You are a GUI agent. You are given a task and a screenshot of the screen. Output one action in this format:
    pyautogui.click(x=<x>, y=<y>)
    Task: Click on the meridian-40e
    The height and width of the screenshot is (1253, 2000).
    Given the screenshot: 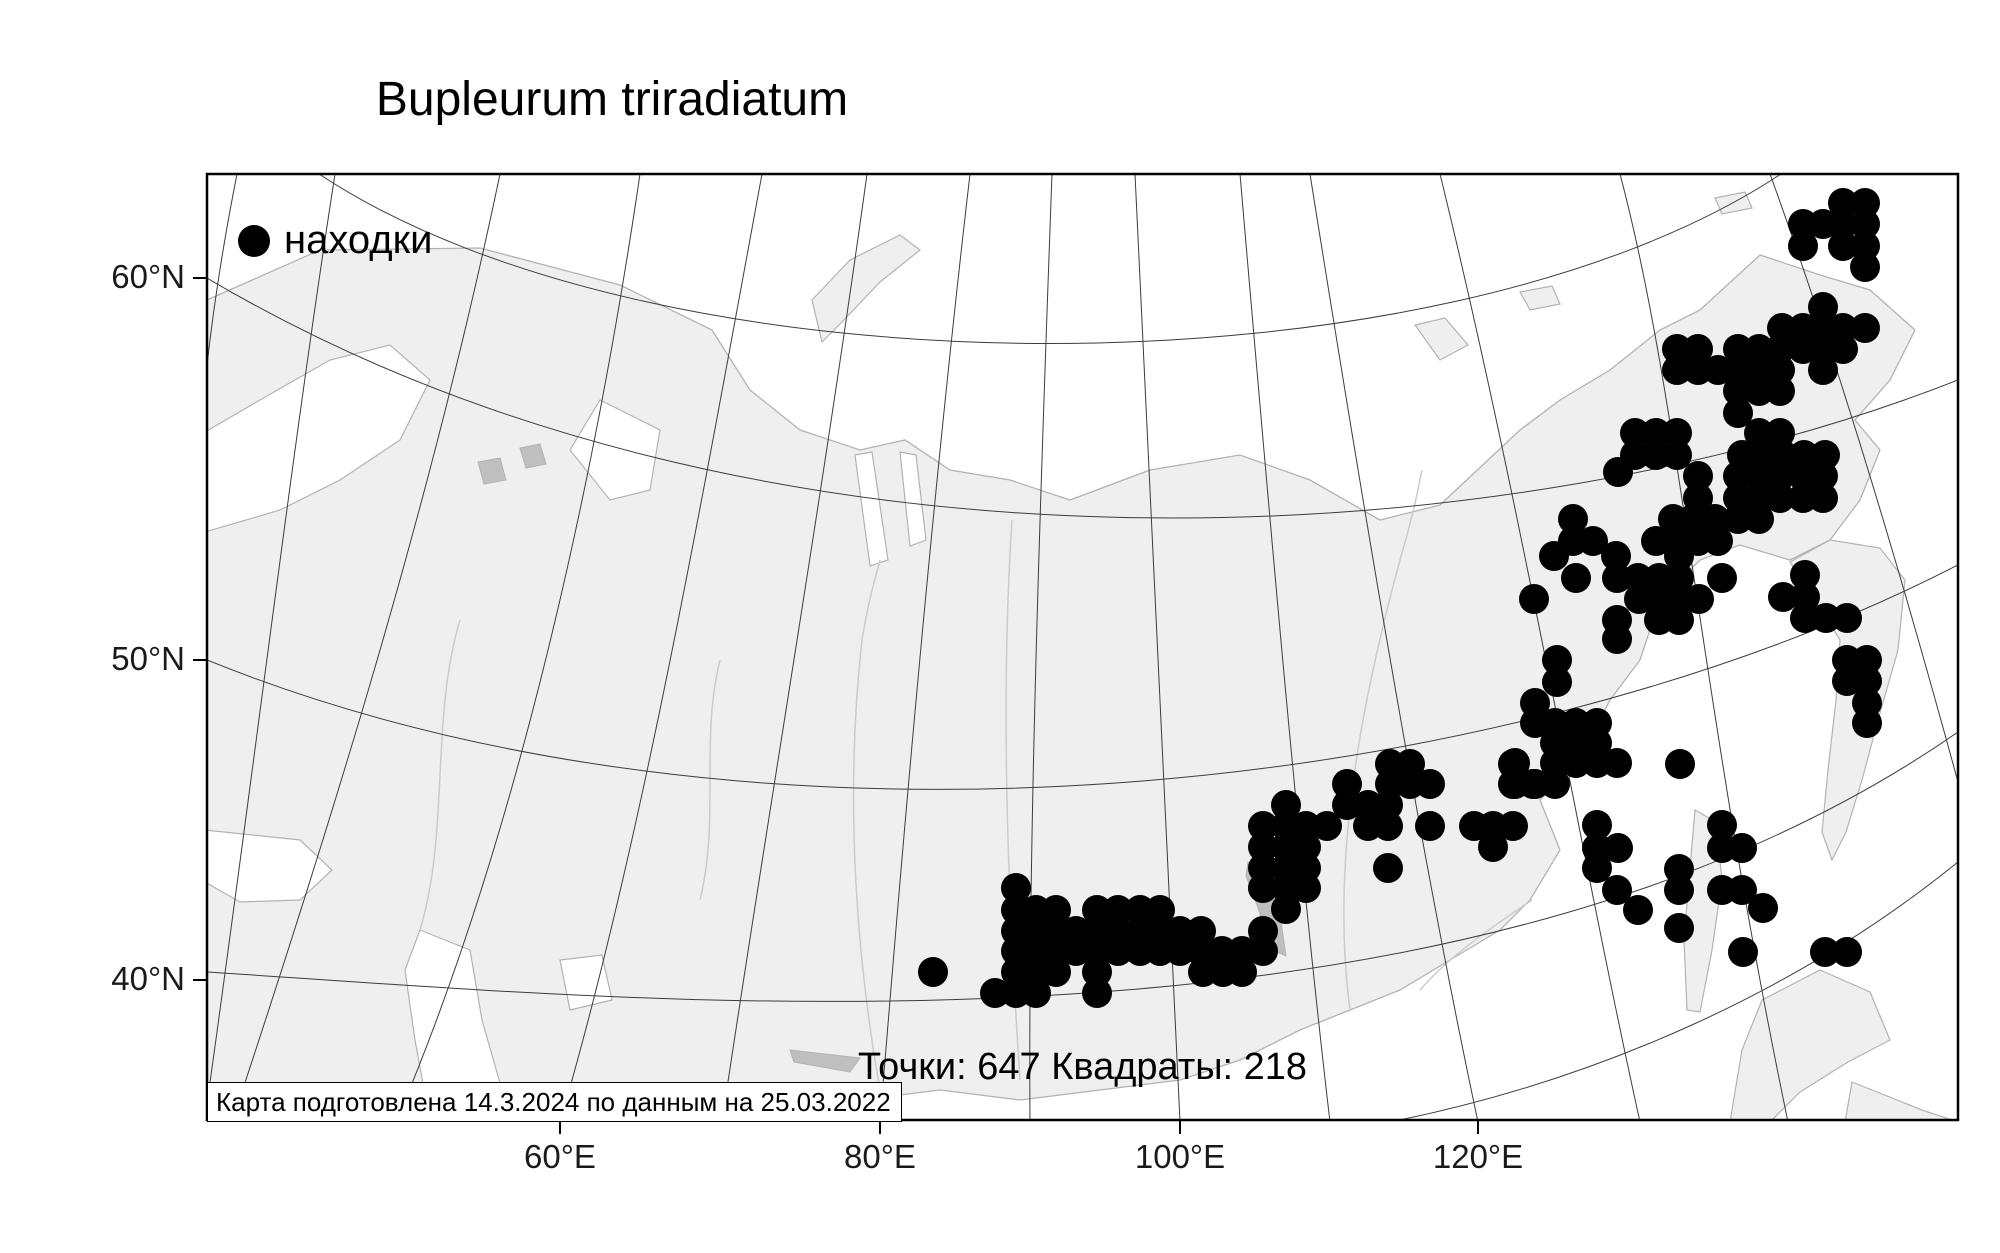 What is the action you would take?
    pyautogui.click(x=366, y=647)
    